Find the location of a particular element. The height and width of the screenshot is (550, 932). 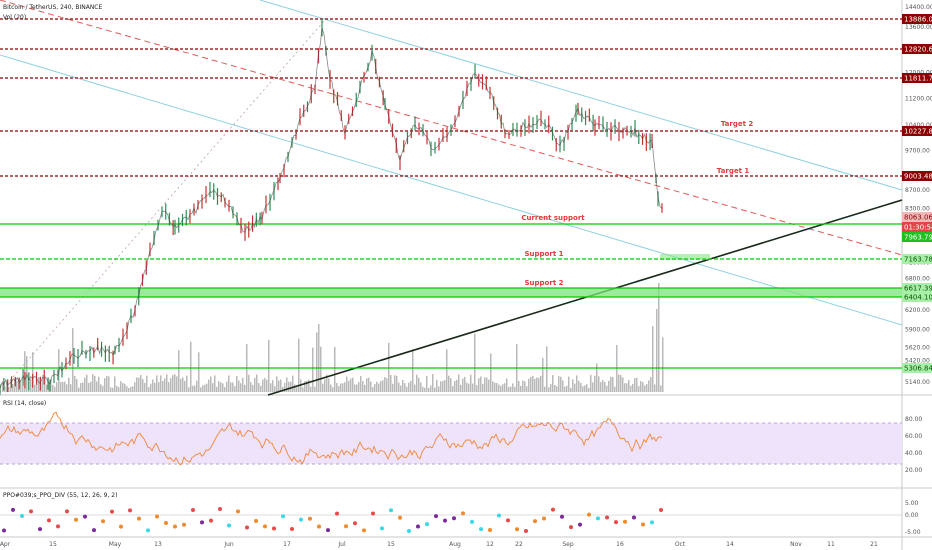

price-tick-label: 8700.00 is located at coordinates (917, 190).